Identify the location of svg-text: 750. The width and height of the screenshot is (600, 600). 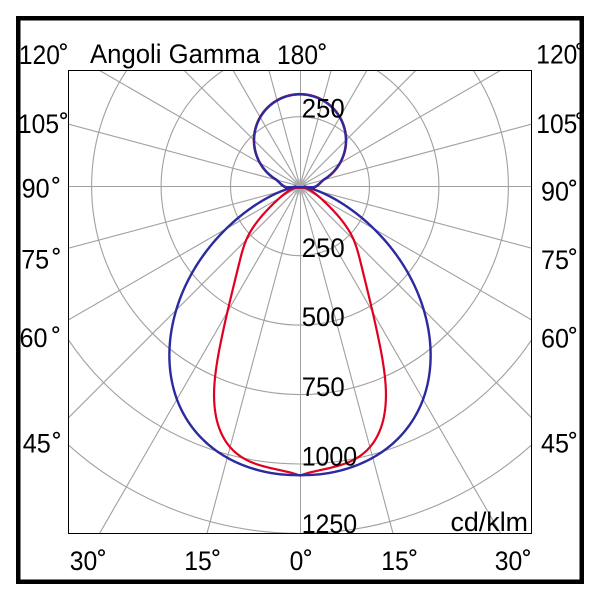
(323, 387).